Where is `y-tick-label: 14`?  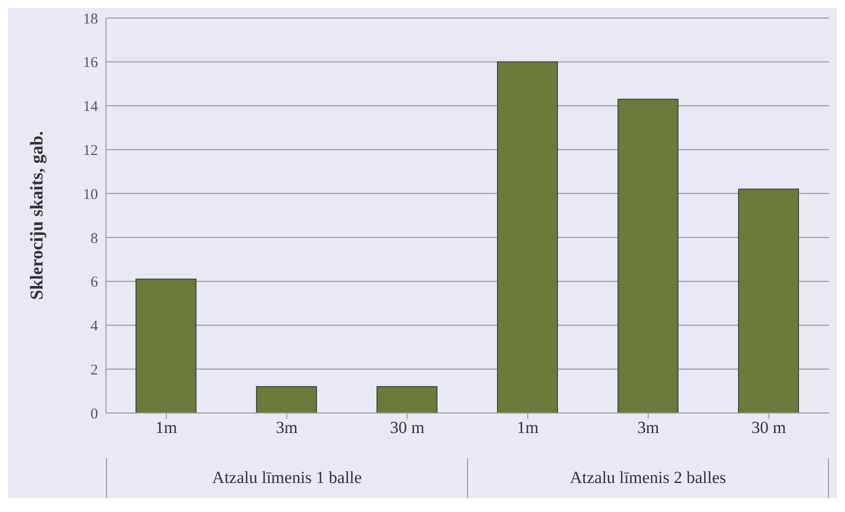
y-tick-label: 14 is located at coordinates (90, 107).